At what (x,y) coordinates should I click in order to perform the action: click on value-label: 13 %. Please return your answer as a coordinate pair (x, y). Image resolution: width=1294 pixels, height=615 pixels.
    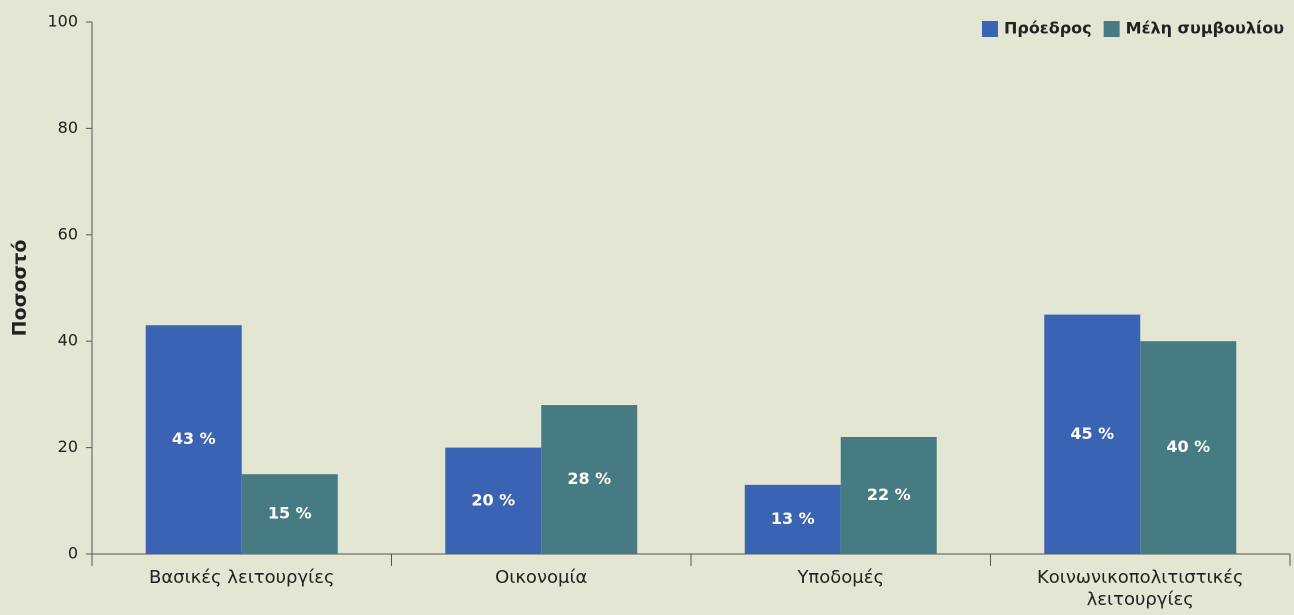
    Looking at the image, I should click on (793, 518).